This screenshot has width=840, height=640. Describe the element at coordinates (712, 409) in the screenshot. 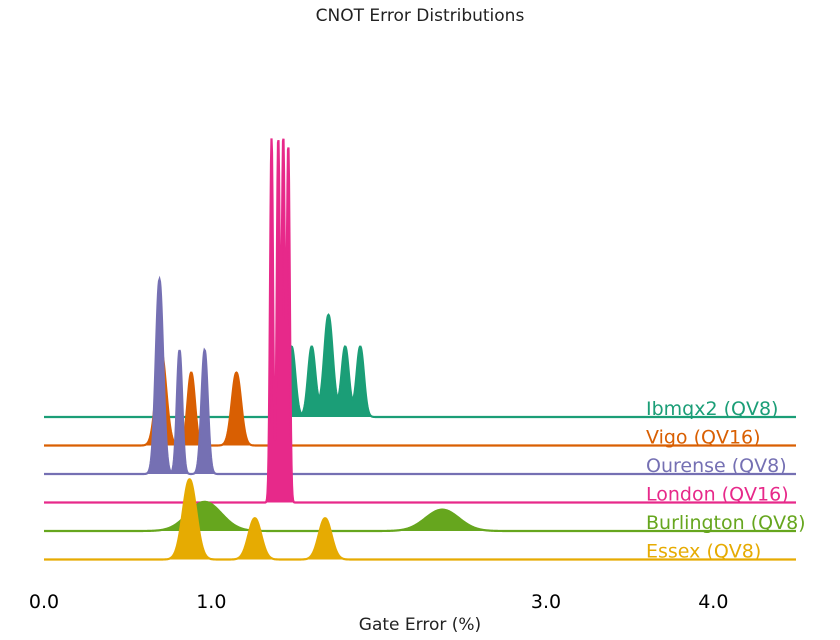

I see `series-label: Ibmqx2 (QV8)` at that location.